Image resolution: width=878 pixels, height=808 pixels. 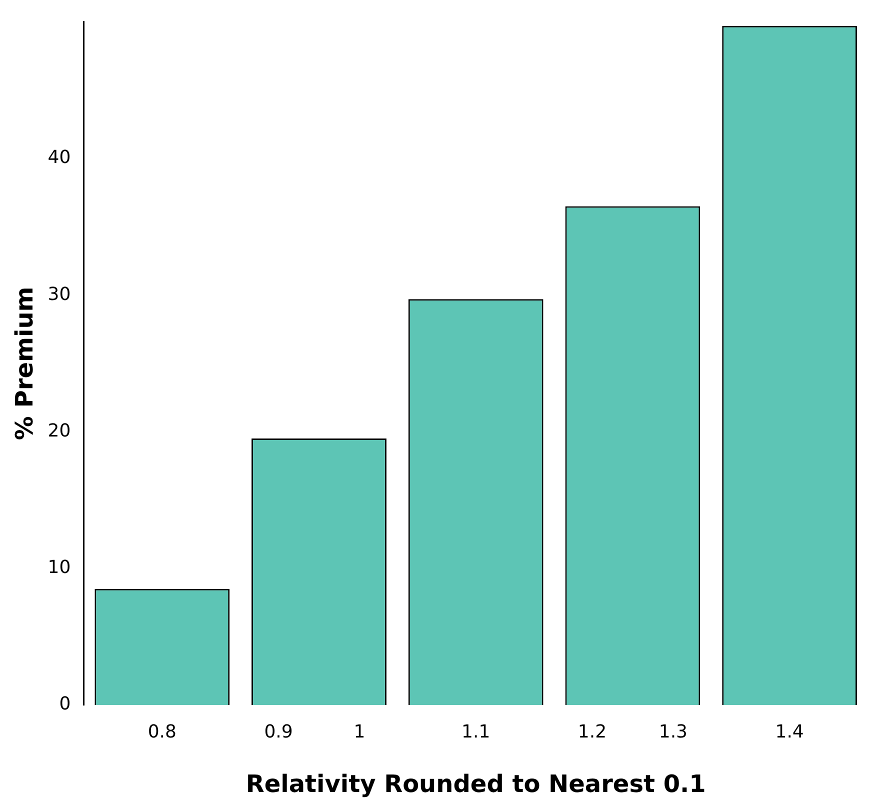 What do you see at coordinates (633, 732) in the screenshot?
I see `category-label: 1.2 1.3` at bounding box center [633, 732].